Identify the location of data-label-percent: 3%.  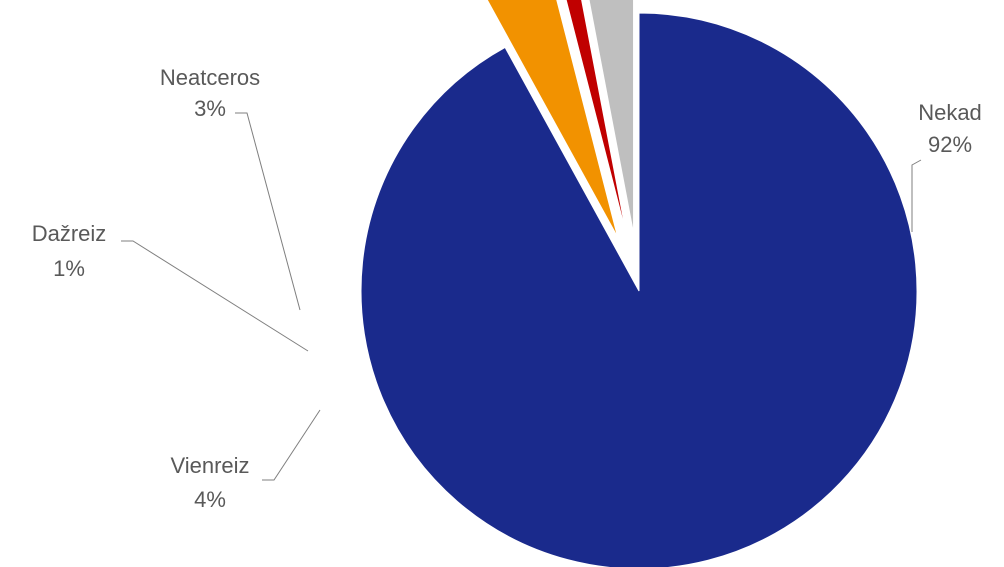
(210, 108).